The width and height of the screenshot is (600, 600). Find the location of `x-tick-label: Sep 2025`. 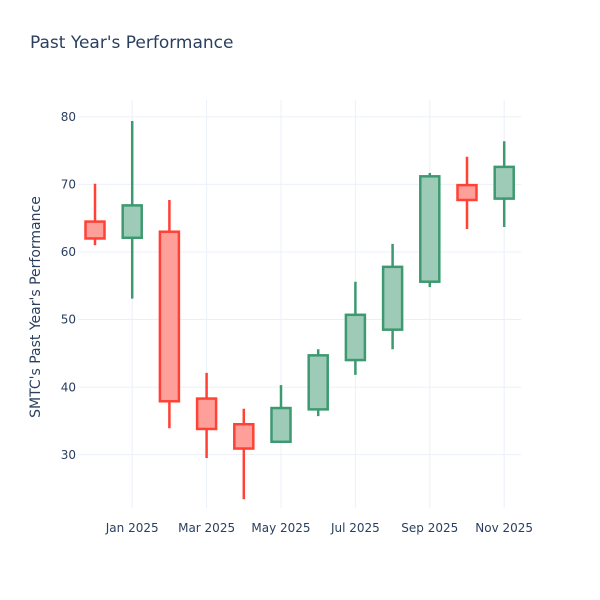

x-tick-label: Sep 2025 is located at coordinates (429, 528).